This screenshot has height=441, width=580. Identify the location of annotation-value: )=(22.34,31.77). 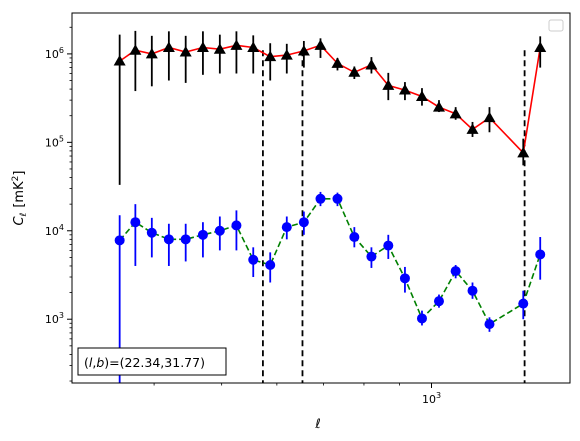
(154, 362).